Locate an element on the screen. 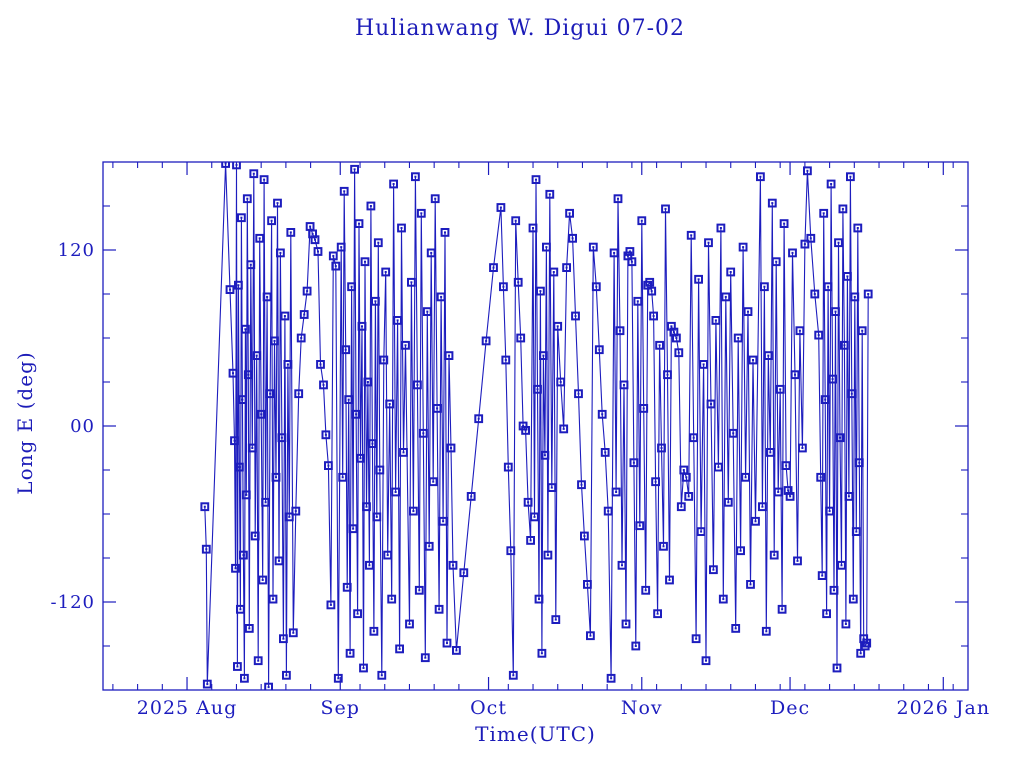  x-tick-label: Sep is located at coordinates (340, 708).